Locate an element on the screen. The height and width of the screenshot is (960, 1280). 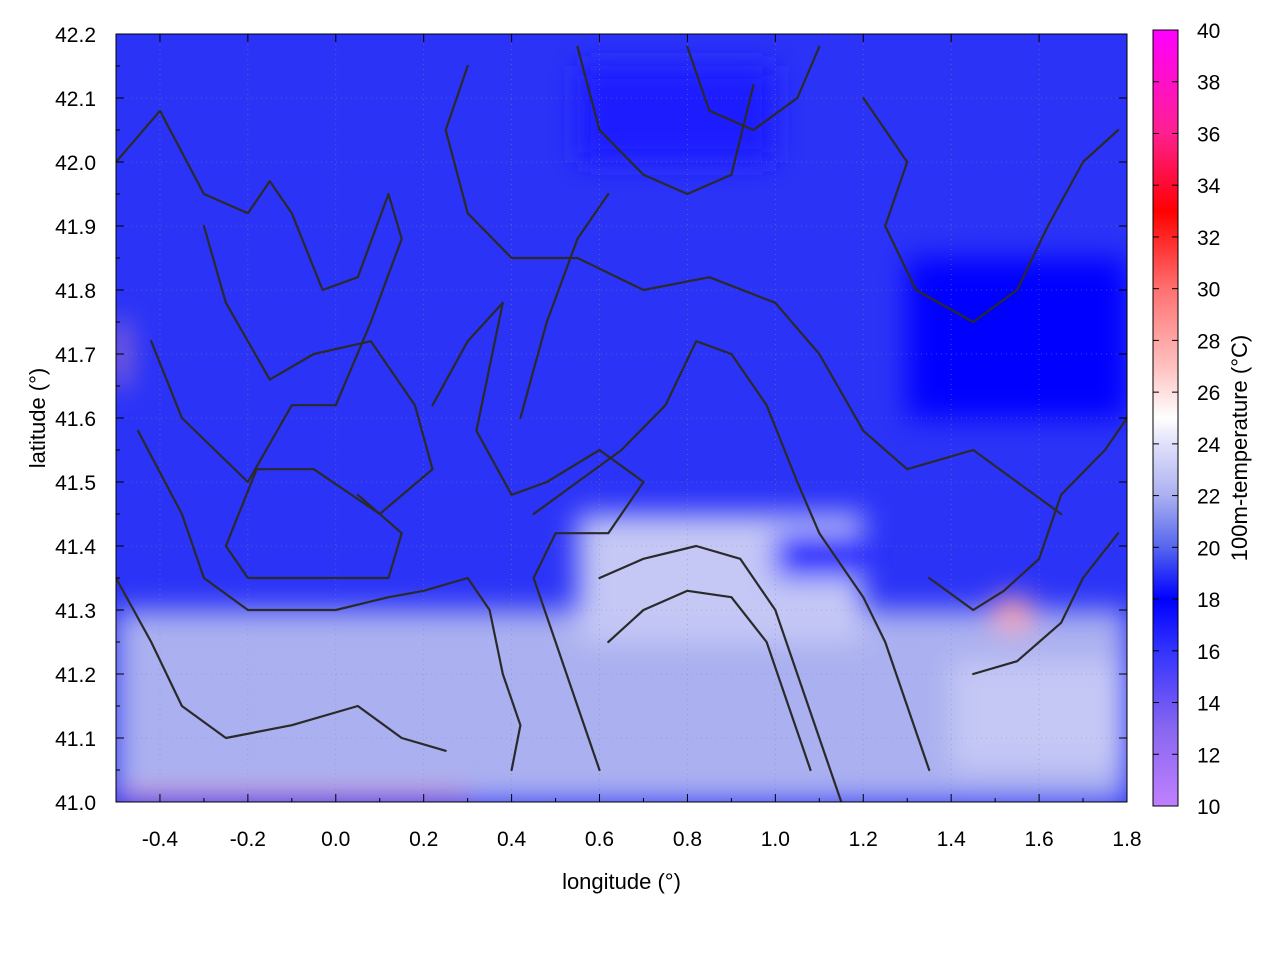
colorbar-tick-label: 36 is located at coordinates (1208, 134).